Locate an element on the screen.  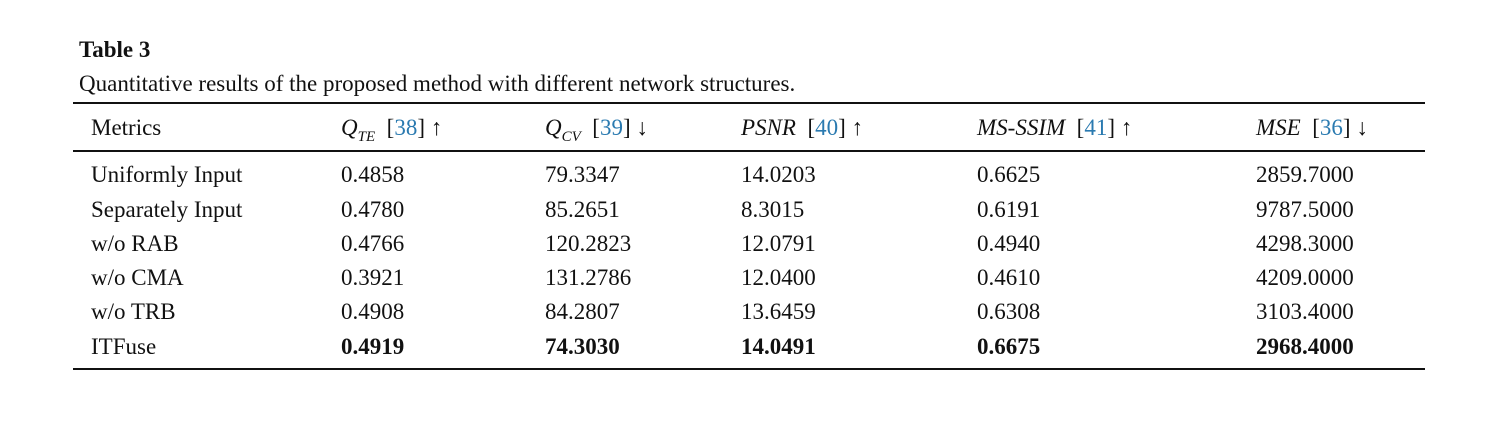
cell-value: 13.6459 is located at coordinates (778, 311).